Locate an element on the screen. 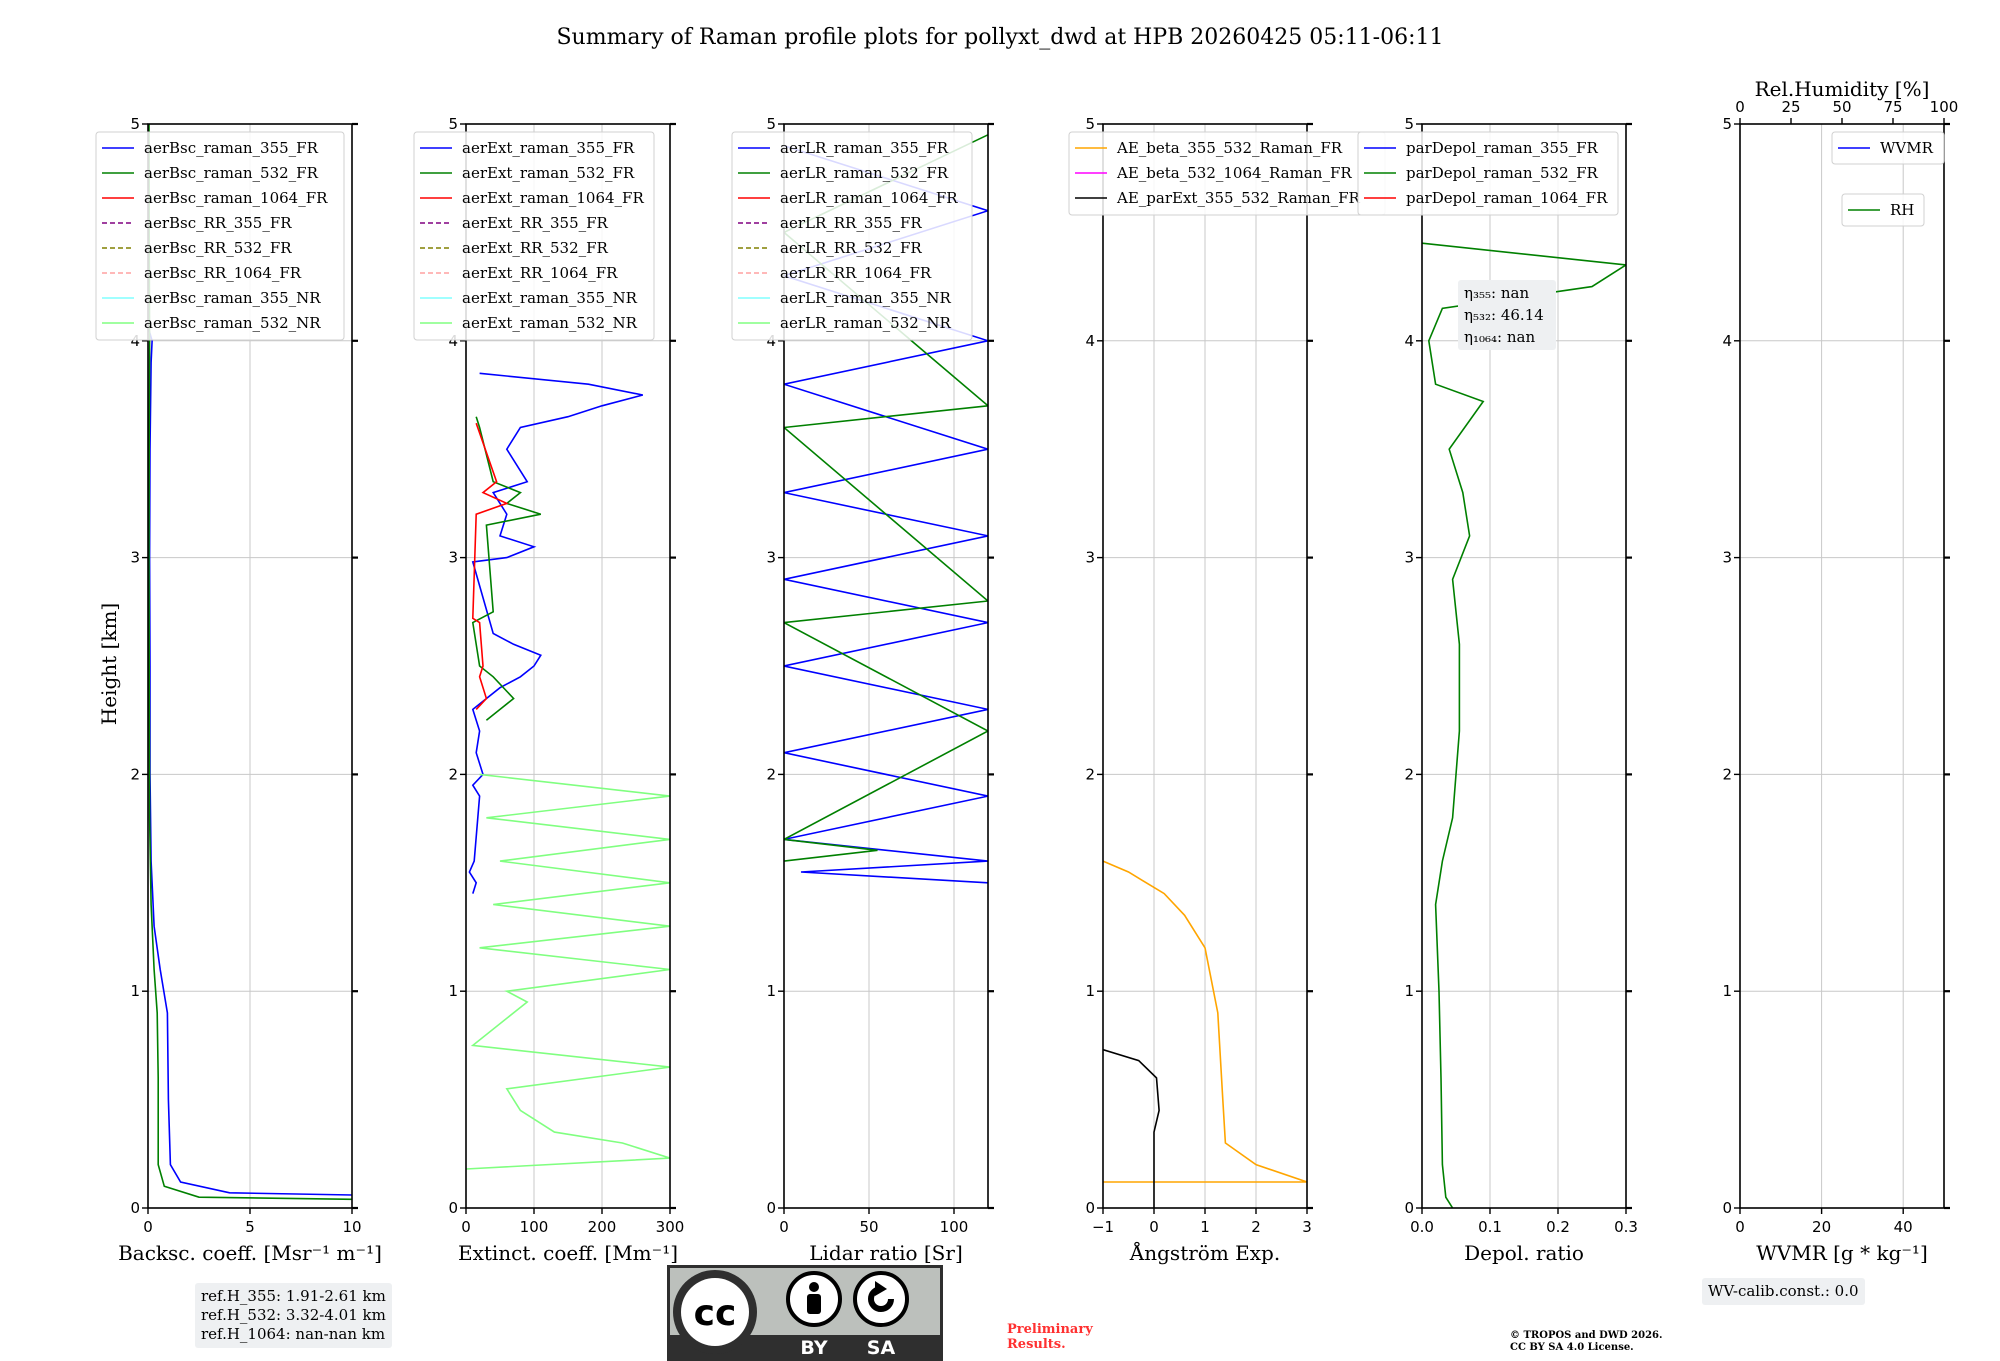  x-tick-label: 40 is located at coordinates (1903, 1227).